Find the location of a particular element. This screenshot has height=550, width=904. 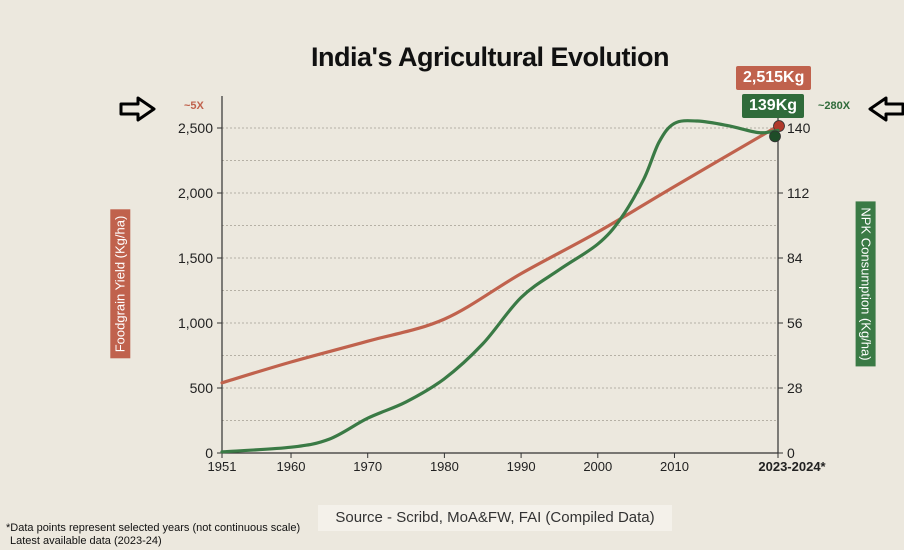

left-tick-label: 1,000 is located at coordinates (195, 323).